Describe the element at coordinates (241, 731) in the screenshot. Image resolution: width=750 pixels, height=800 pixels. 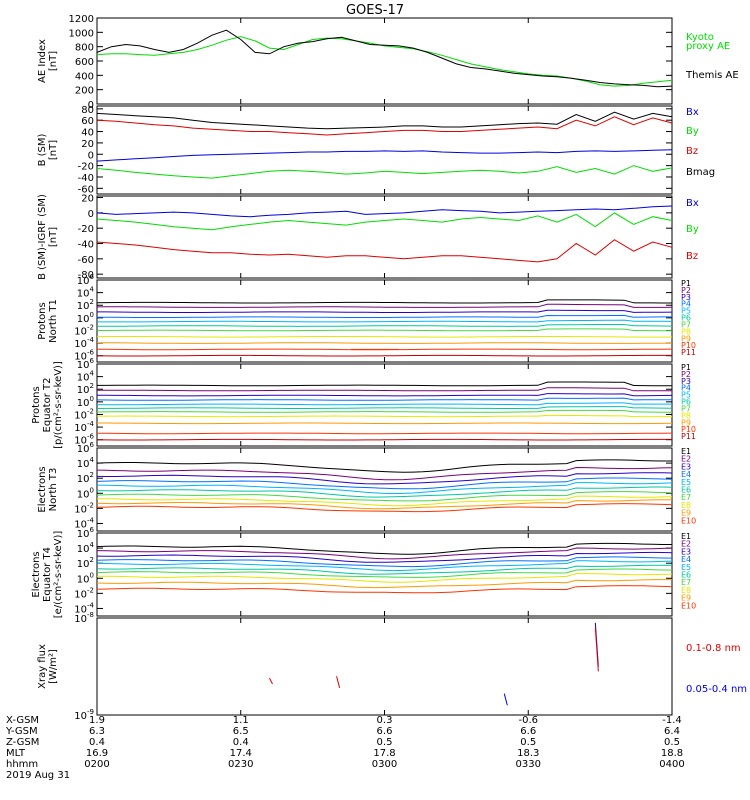
I see `footer-value: 6.5` at that location.